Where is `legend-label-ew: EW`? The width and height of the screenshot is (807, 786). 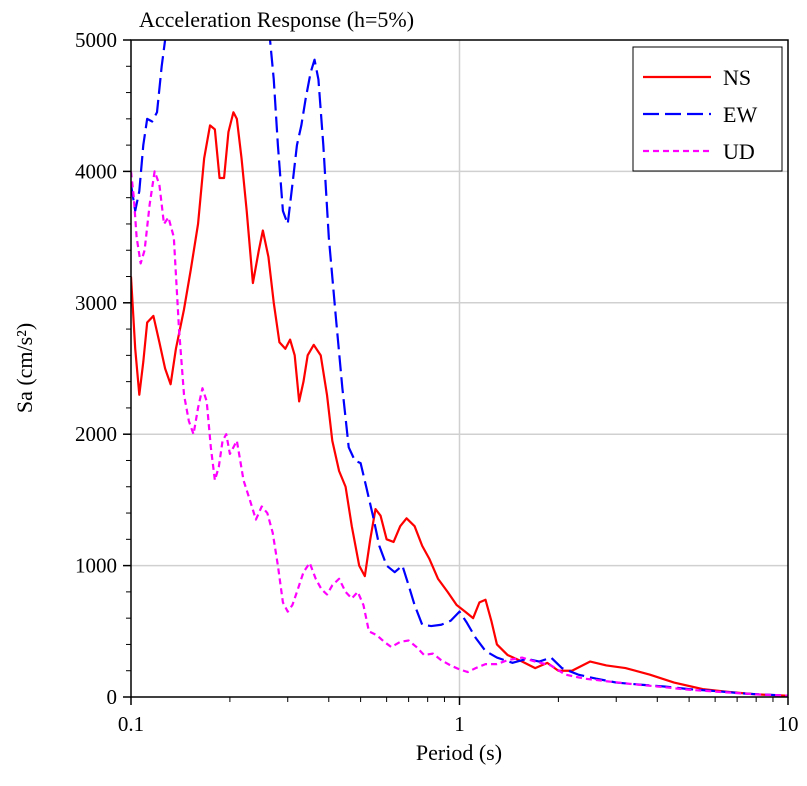
legend-label-ew: EW is located at coordinates (740, 114).